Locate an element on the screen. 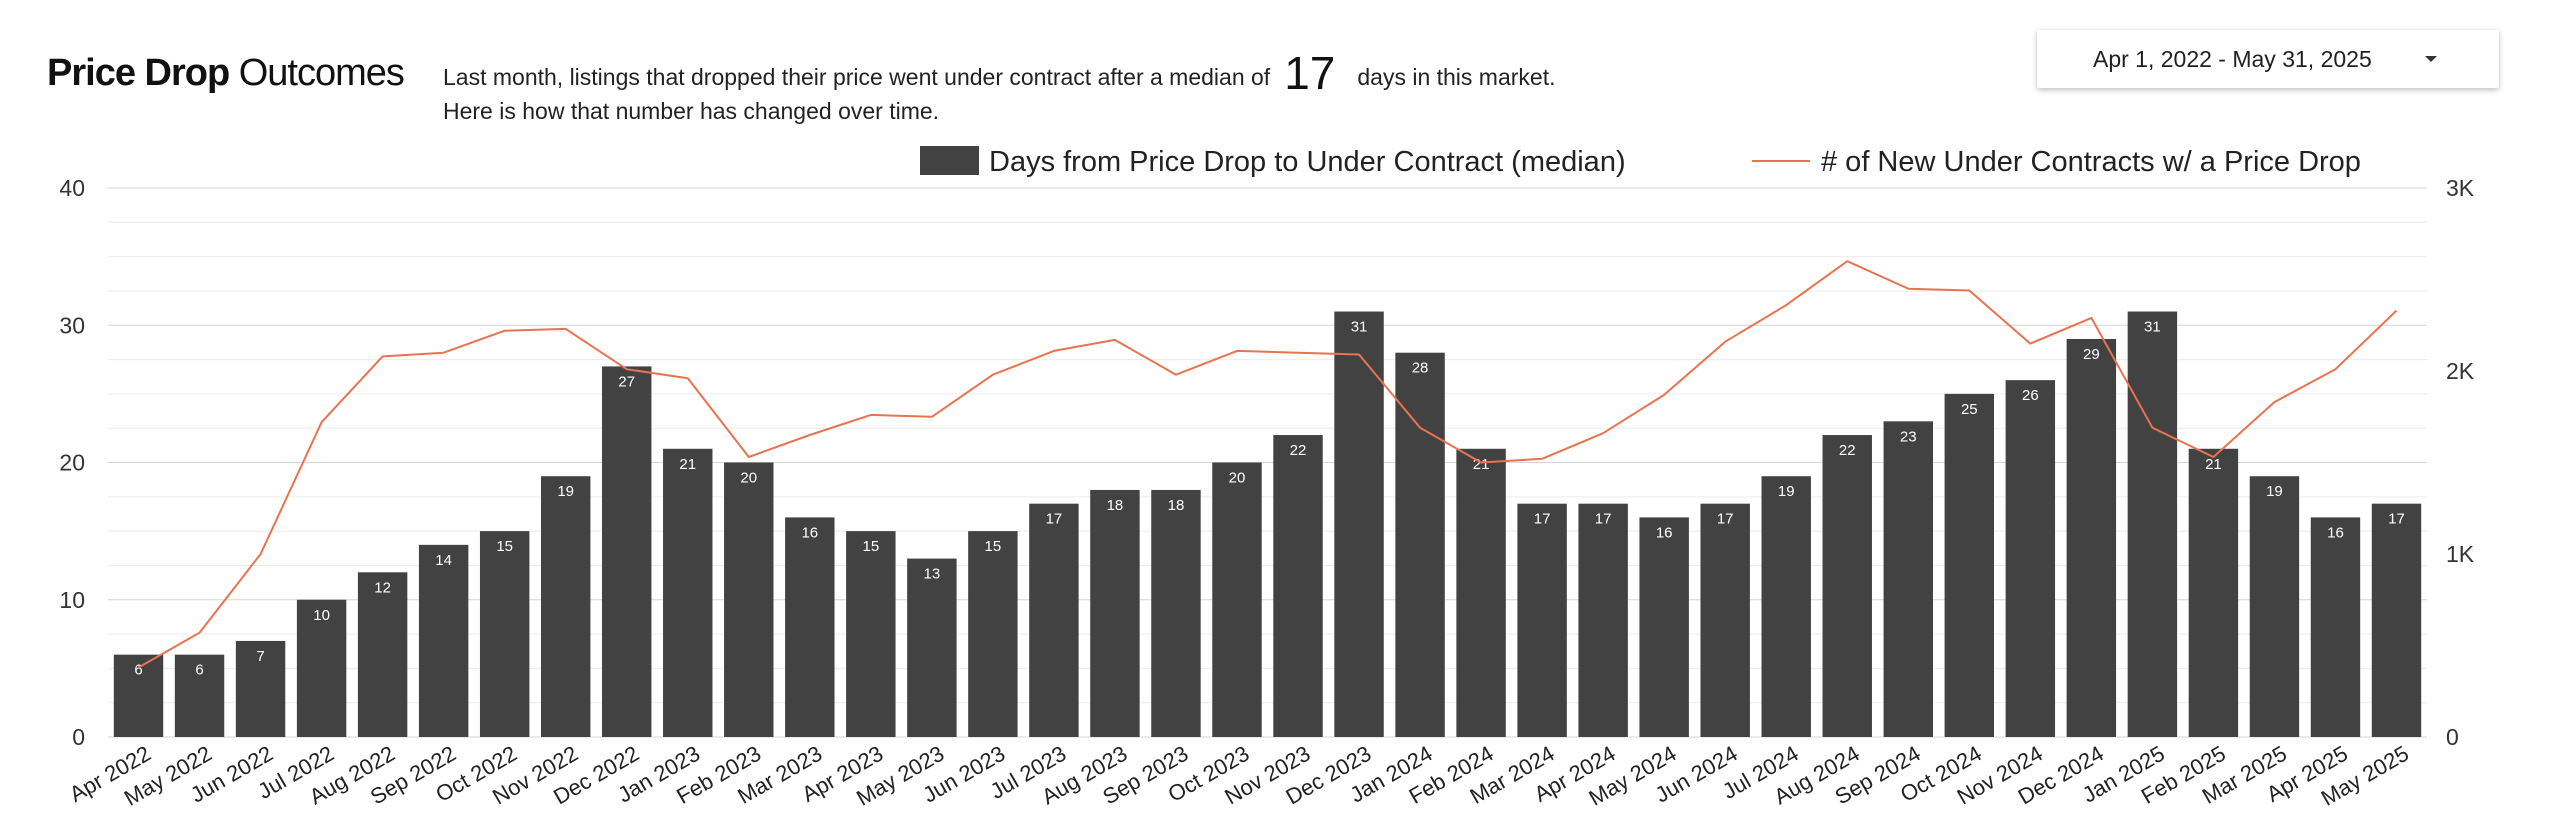 Image resolution: width=2560 pixels, height=835 pixels. bar-data-label: 14 is located at coordinates (443, 560).